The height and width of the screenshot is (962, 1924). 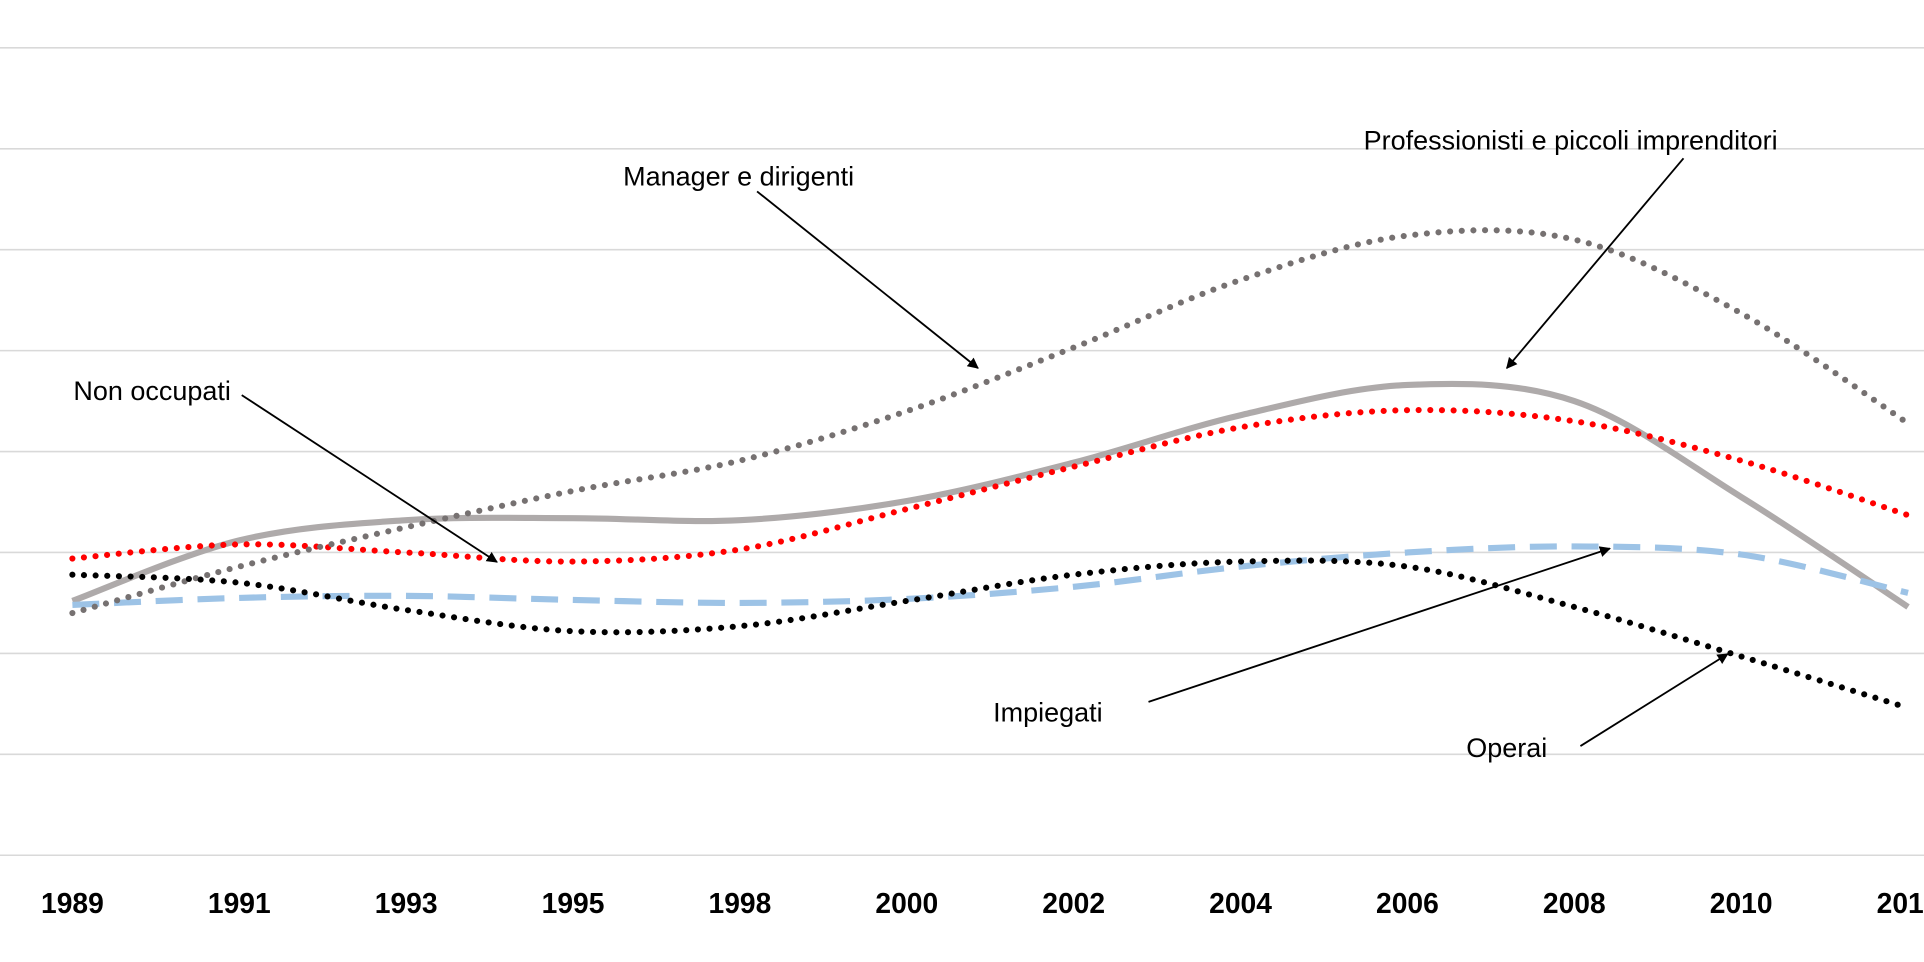 What do you see at coordinates (72, 903) in the screenshot?
I see `x-tick-label: 1989` at bounding box center [72, 903].